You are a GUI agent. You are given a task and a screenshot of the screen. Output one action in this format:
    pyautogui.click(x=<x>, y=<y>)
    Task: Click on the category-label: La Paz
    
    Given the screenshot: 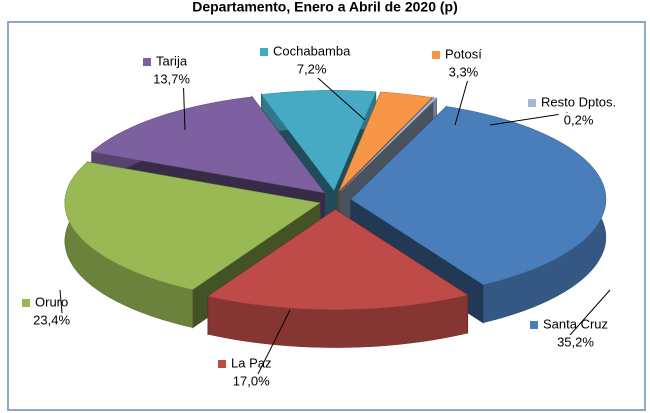 What is the action you would take?
    pyautogui.click(x=251, y=362)
    